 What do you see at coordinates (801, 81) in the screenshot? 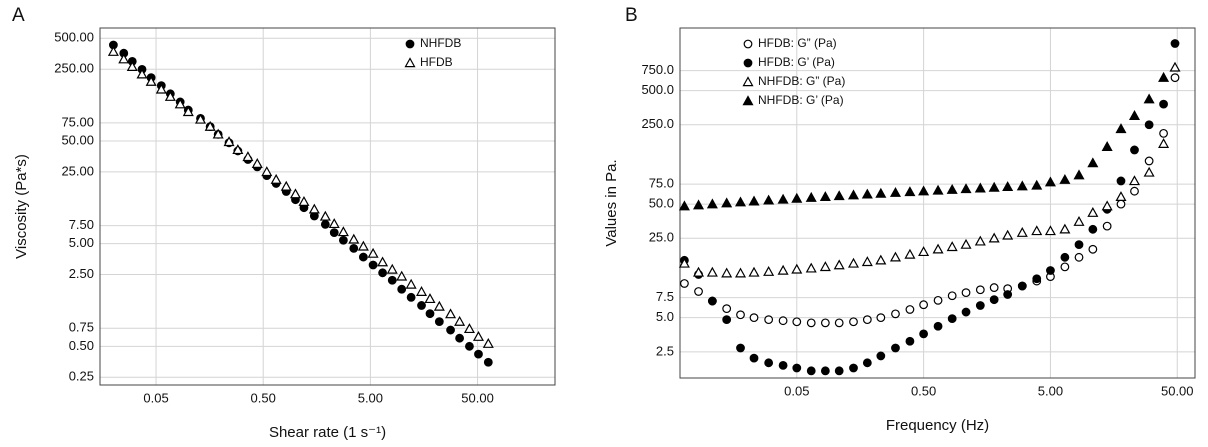
I see `legend-label: NHFDB: G” (Pa)` at bounding box center [801, 81].